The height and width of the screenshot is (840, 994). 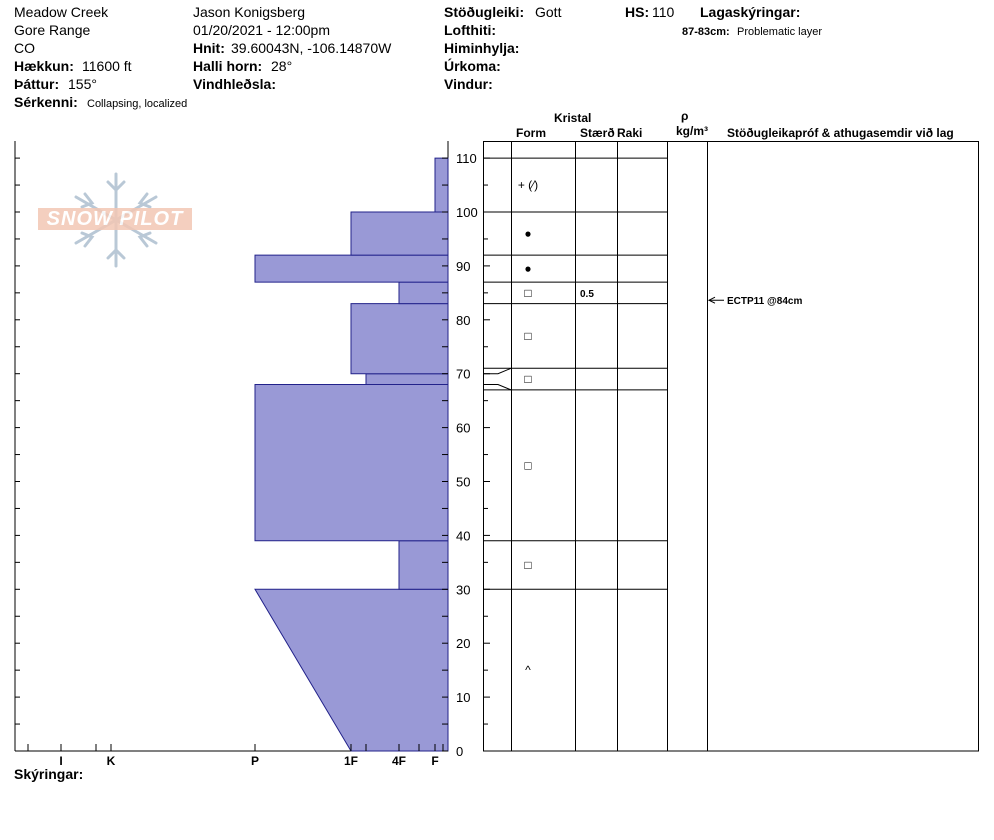 I want to click on air-temp-label: Lofthiti:, so click(x=470, y=30).